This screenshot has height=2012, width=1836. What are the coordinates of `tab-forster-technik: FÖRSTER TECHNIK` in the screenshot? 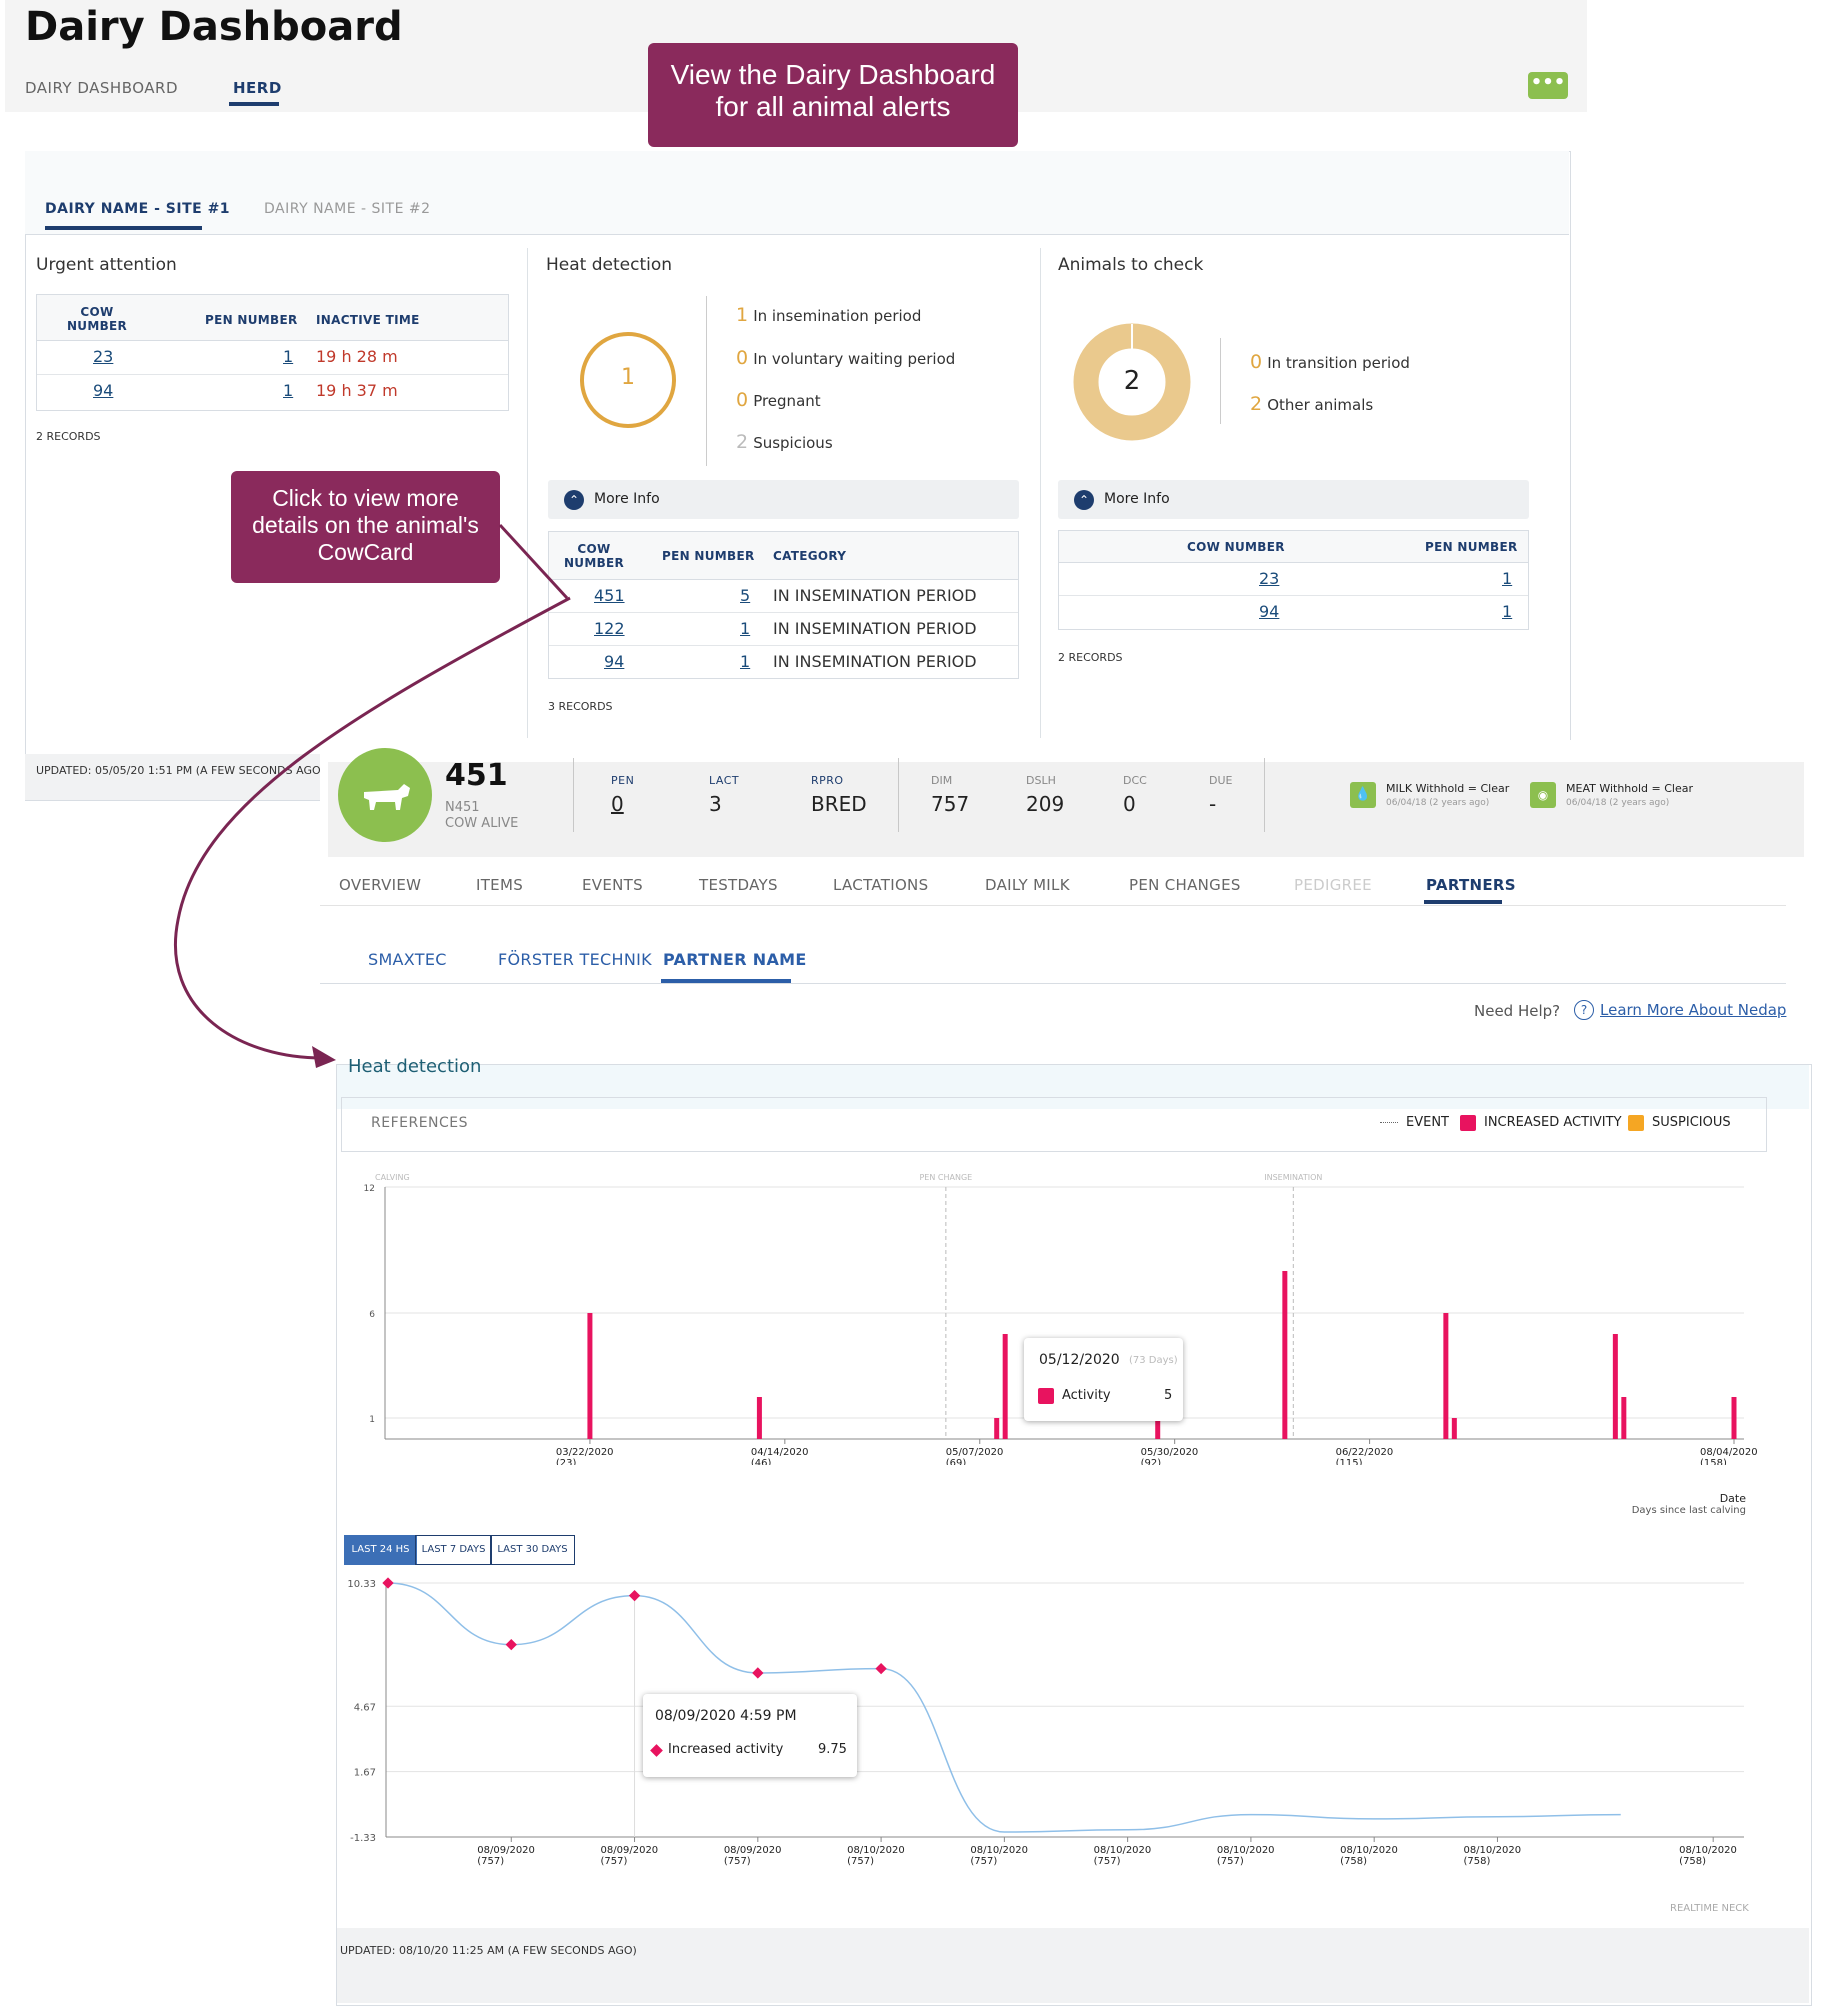 It's located at (575, 959).